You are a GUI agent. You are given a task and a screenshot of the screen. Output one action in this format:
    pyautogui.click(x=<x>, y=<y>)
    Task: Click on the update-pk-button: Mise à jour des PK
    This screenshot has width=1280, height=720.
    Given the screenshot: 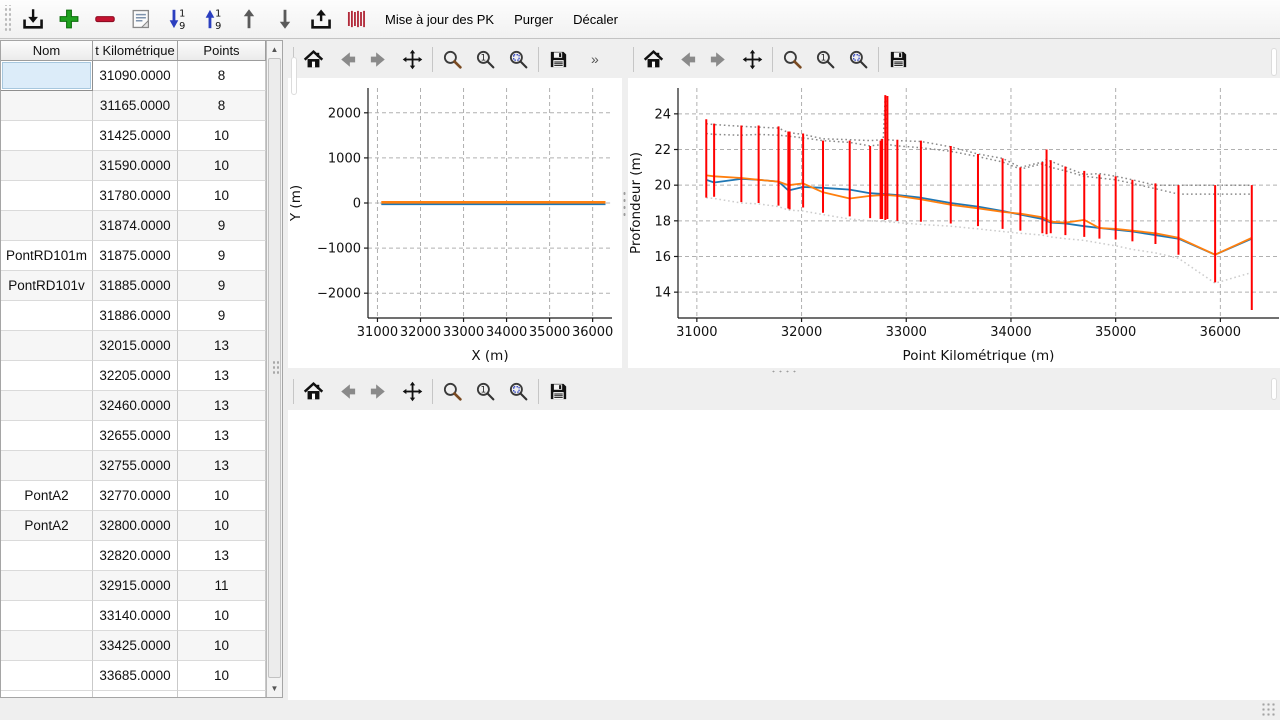 What is the action you would take?
    pyautogui.click(x=439, y=19)
    